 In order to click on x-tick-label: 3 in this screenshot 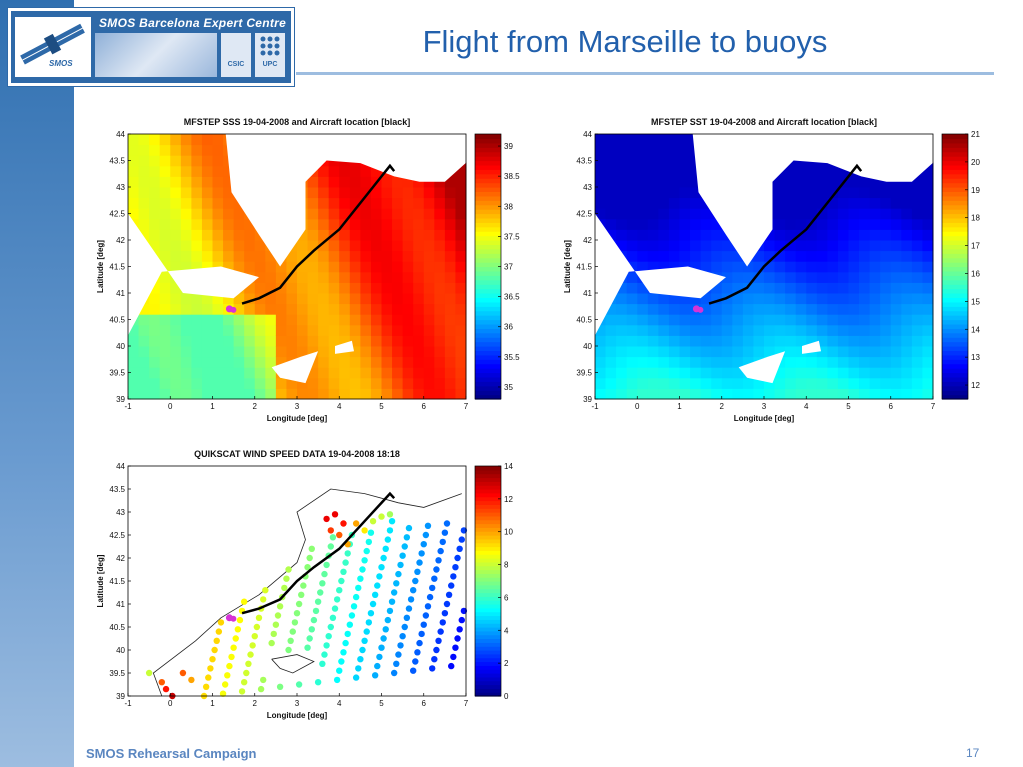, I will do `click(297, 406)`.